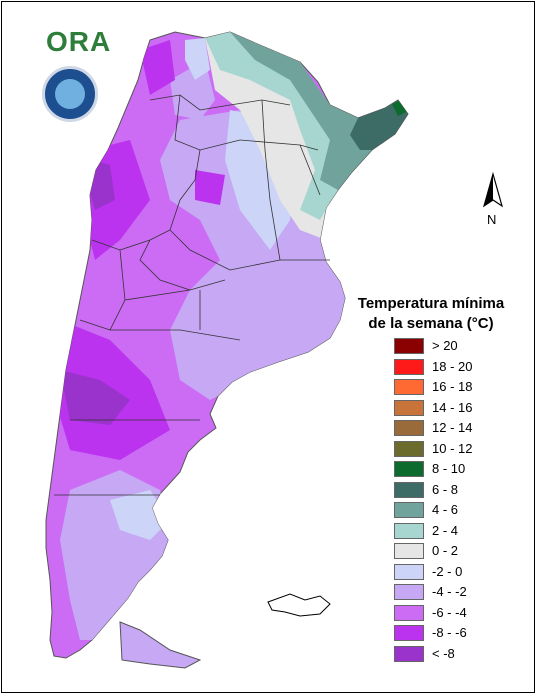 The width and height of the screenshot is (538, 696). Describe the element at coordinates (452, 427) in the screenshot. I see `legend-label: 12 - 14` at that location.